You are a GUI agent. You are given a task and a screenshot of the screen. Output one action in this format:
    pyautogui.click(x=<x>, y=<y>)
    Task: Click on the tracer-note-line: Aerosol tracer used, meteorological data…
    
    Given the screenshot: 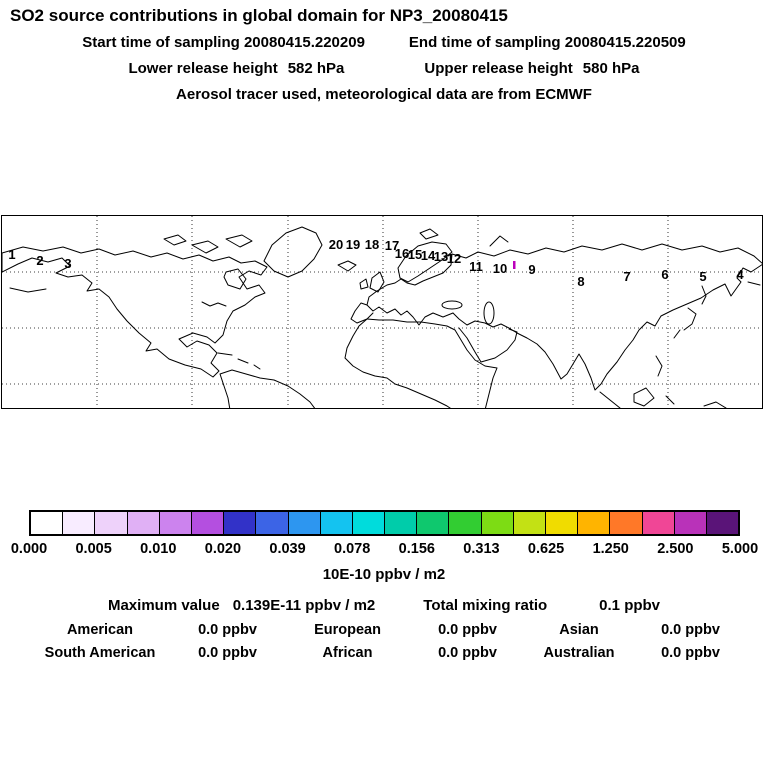 What is the action you would take?
    pyautogui.click(x=384, y=94)
    